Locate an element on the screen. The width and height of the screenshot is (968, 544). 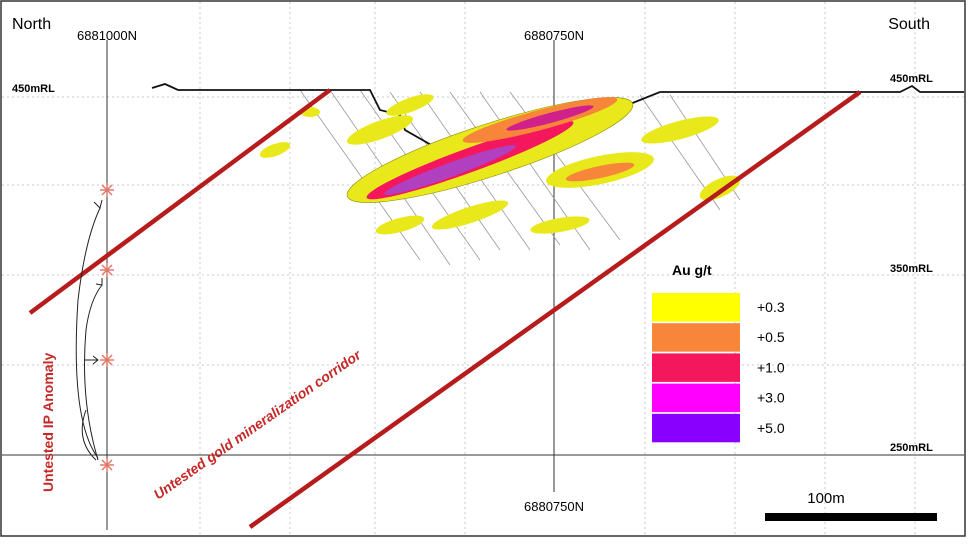
legend-label: +1.0 is located at coordinates (771, 367).